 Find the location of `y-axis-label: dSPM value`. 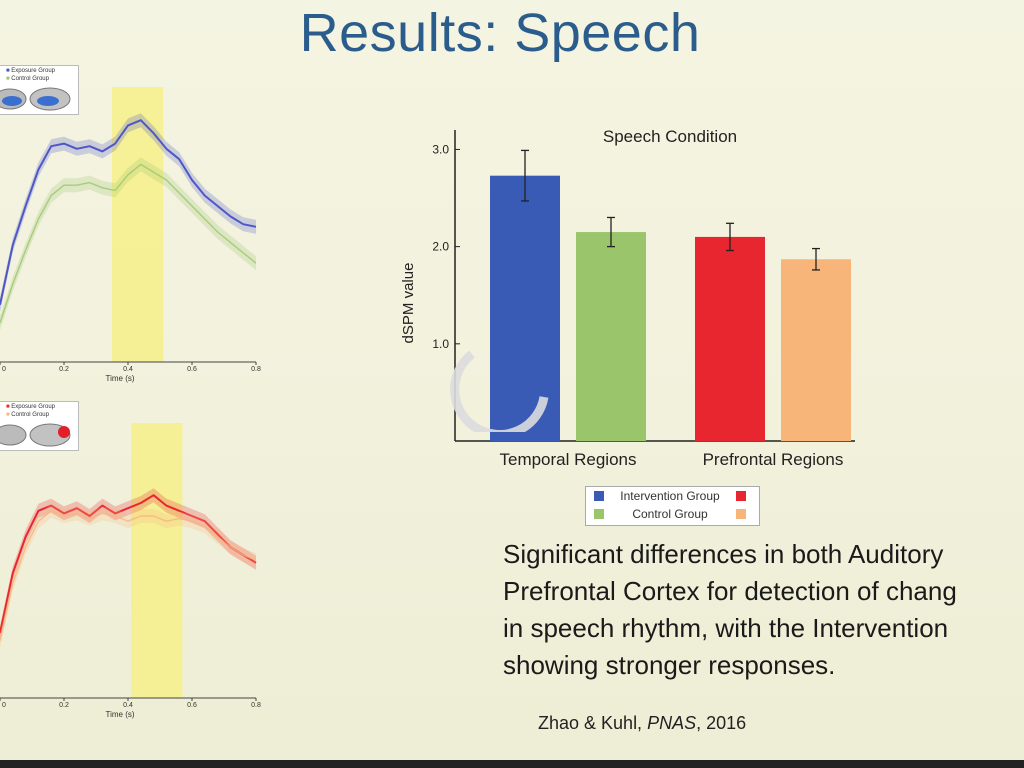

y-axis-label: dSPM value is located at coordinates (408, 303).